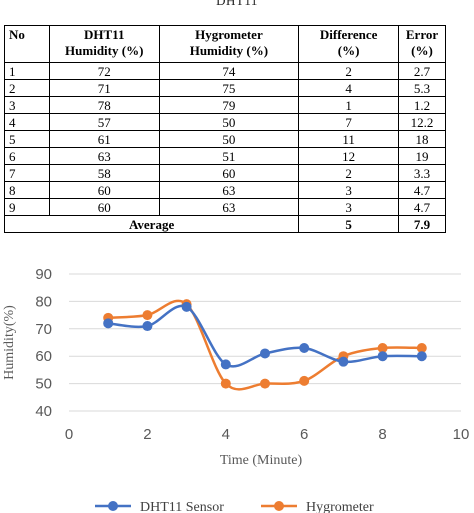 The height and width of the screenshot is (513, 474). Describe the element at coordinates (422, 139) in the screenshot. I see `cell-error: 18` at that location.